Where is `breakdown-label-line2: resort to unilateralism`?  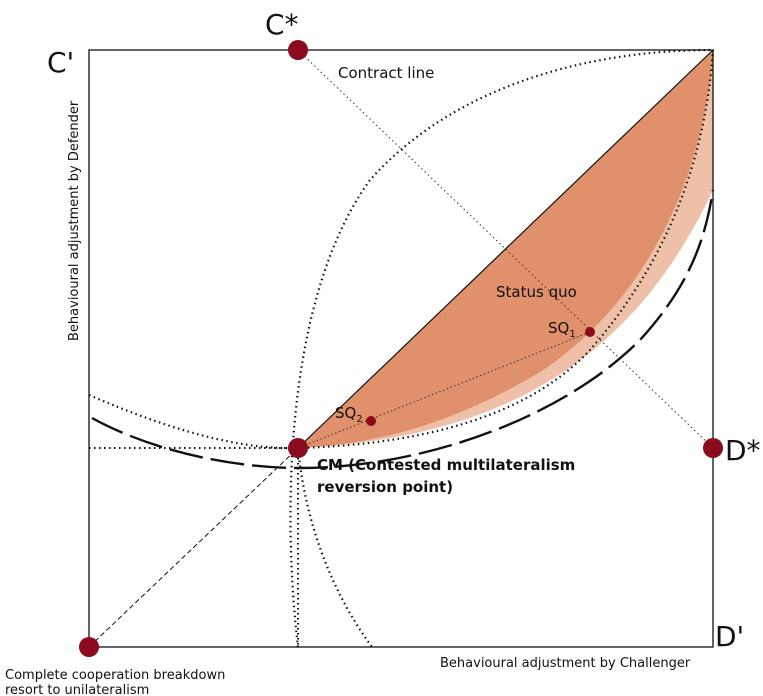
breakdown-label-line2: resort to unilateralism is located at coordinates (77, 689).